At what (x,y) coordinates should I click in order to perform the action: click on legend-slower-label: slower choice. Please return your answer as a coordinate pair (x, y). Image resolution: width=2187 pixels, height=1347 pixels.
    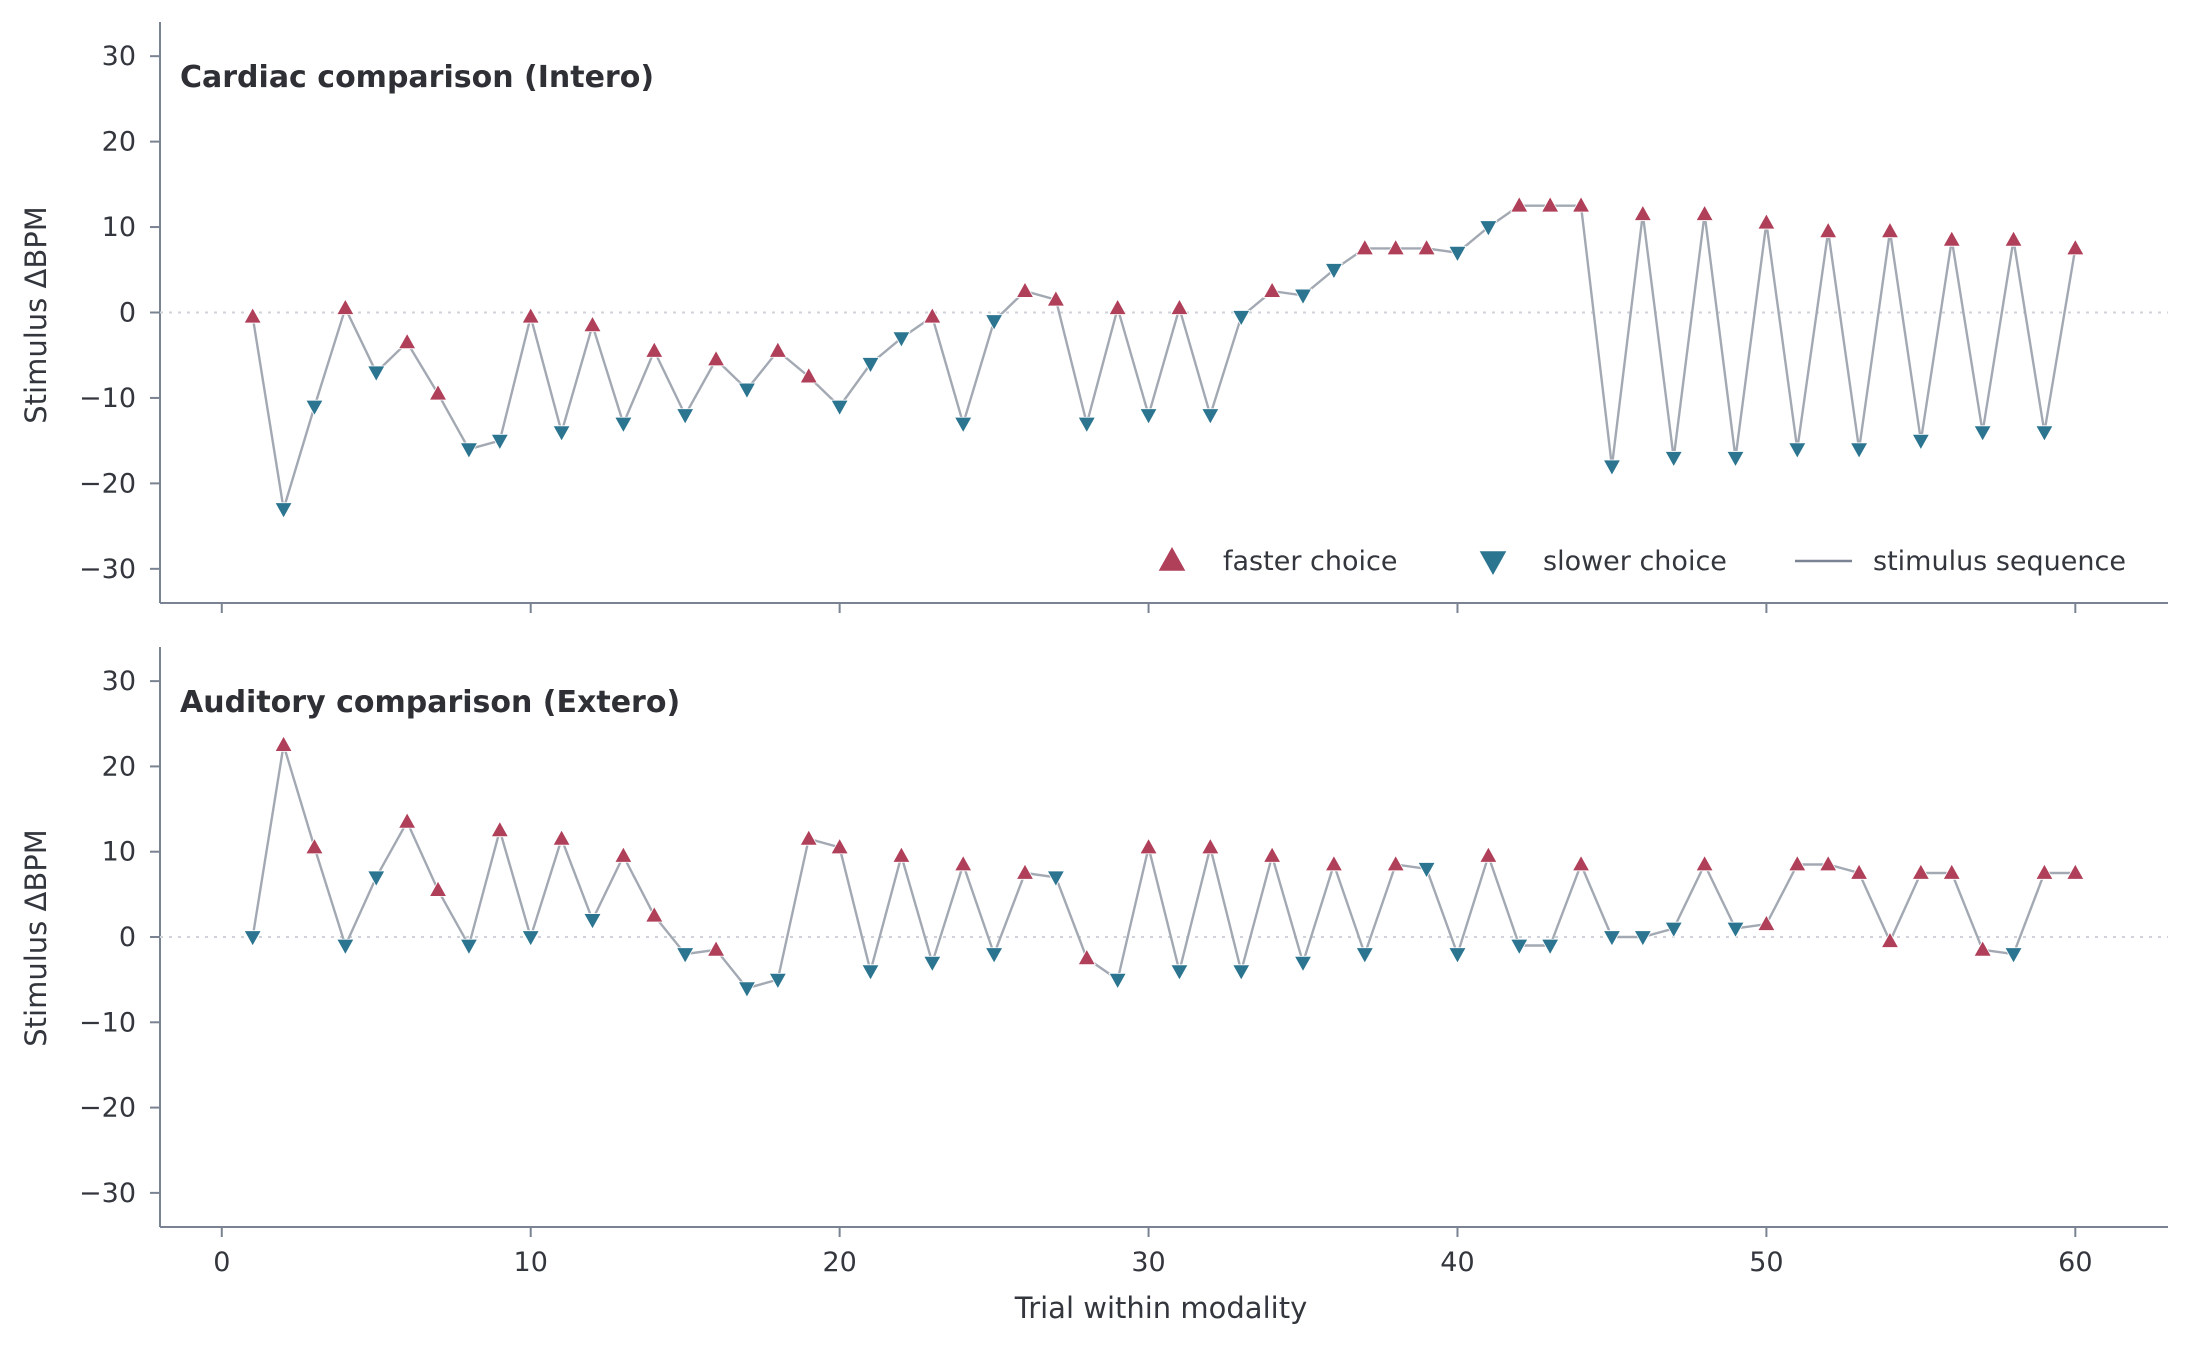
    Looking at the image, I should click on (1635, 561).